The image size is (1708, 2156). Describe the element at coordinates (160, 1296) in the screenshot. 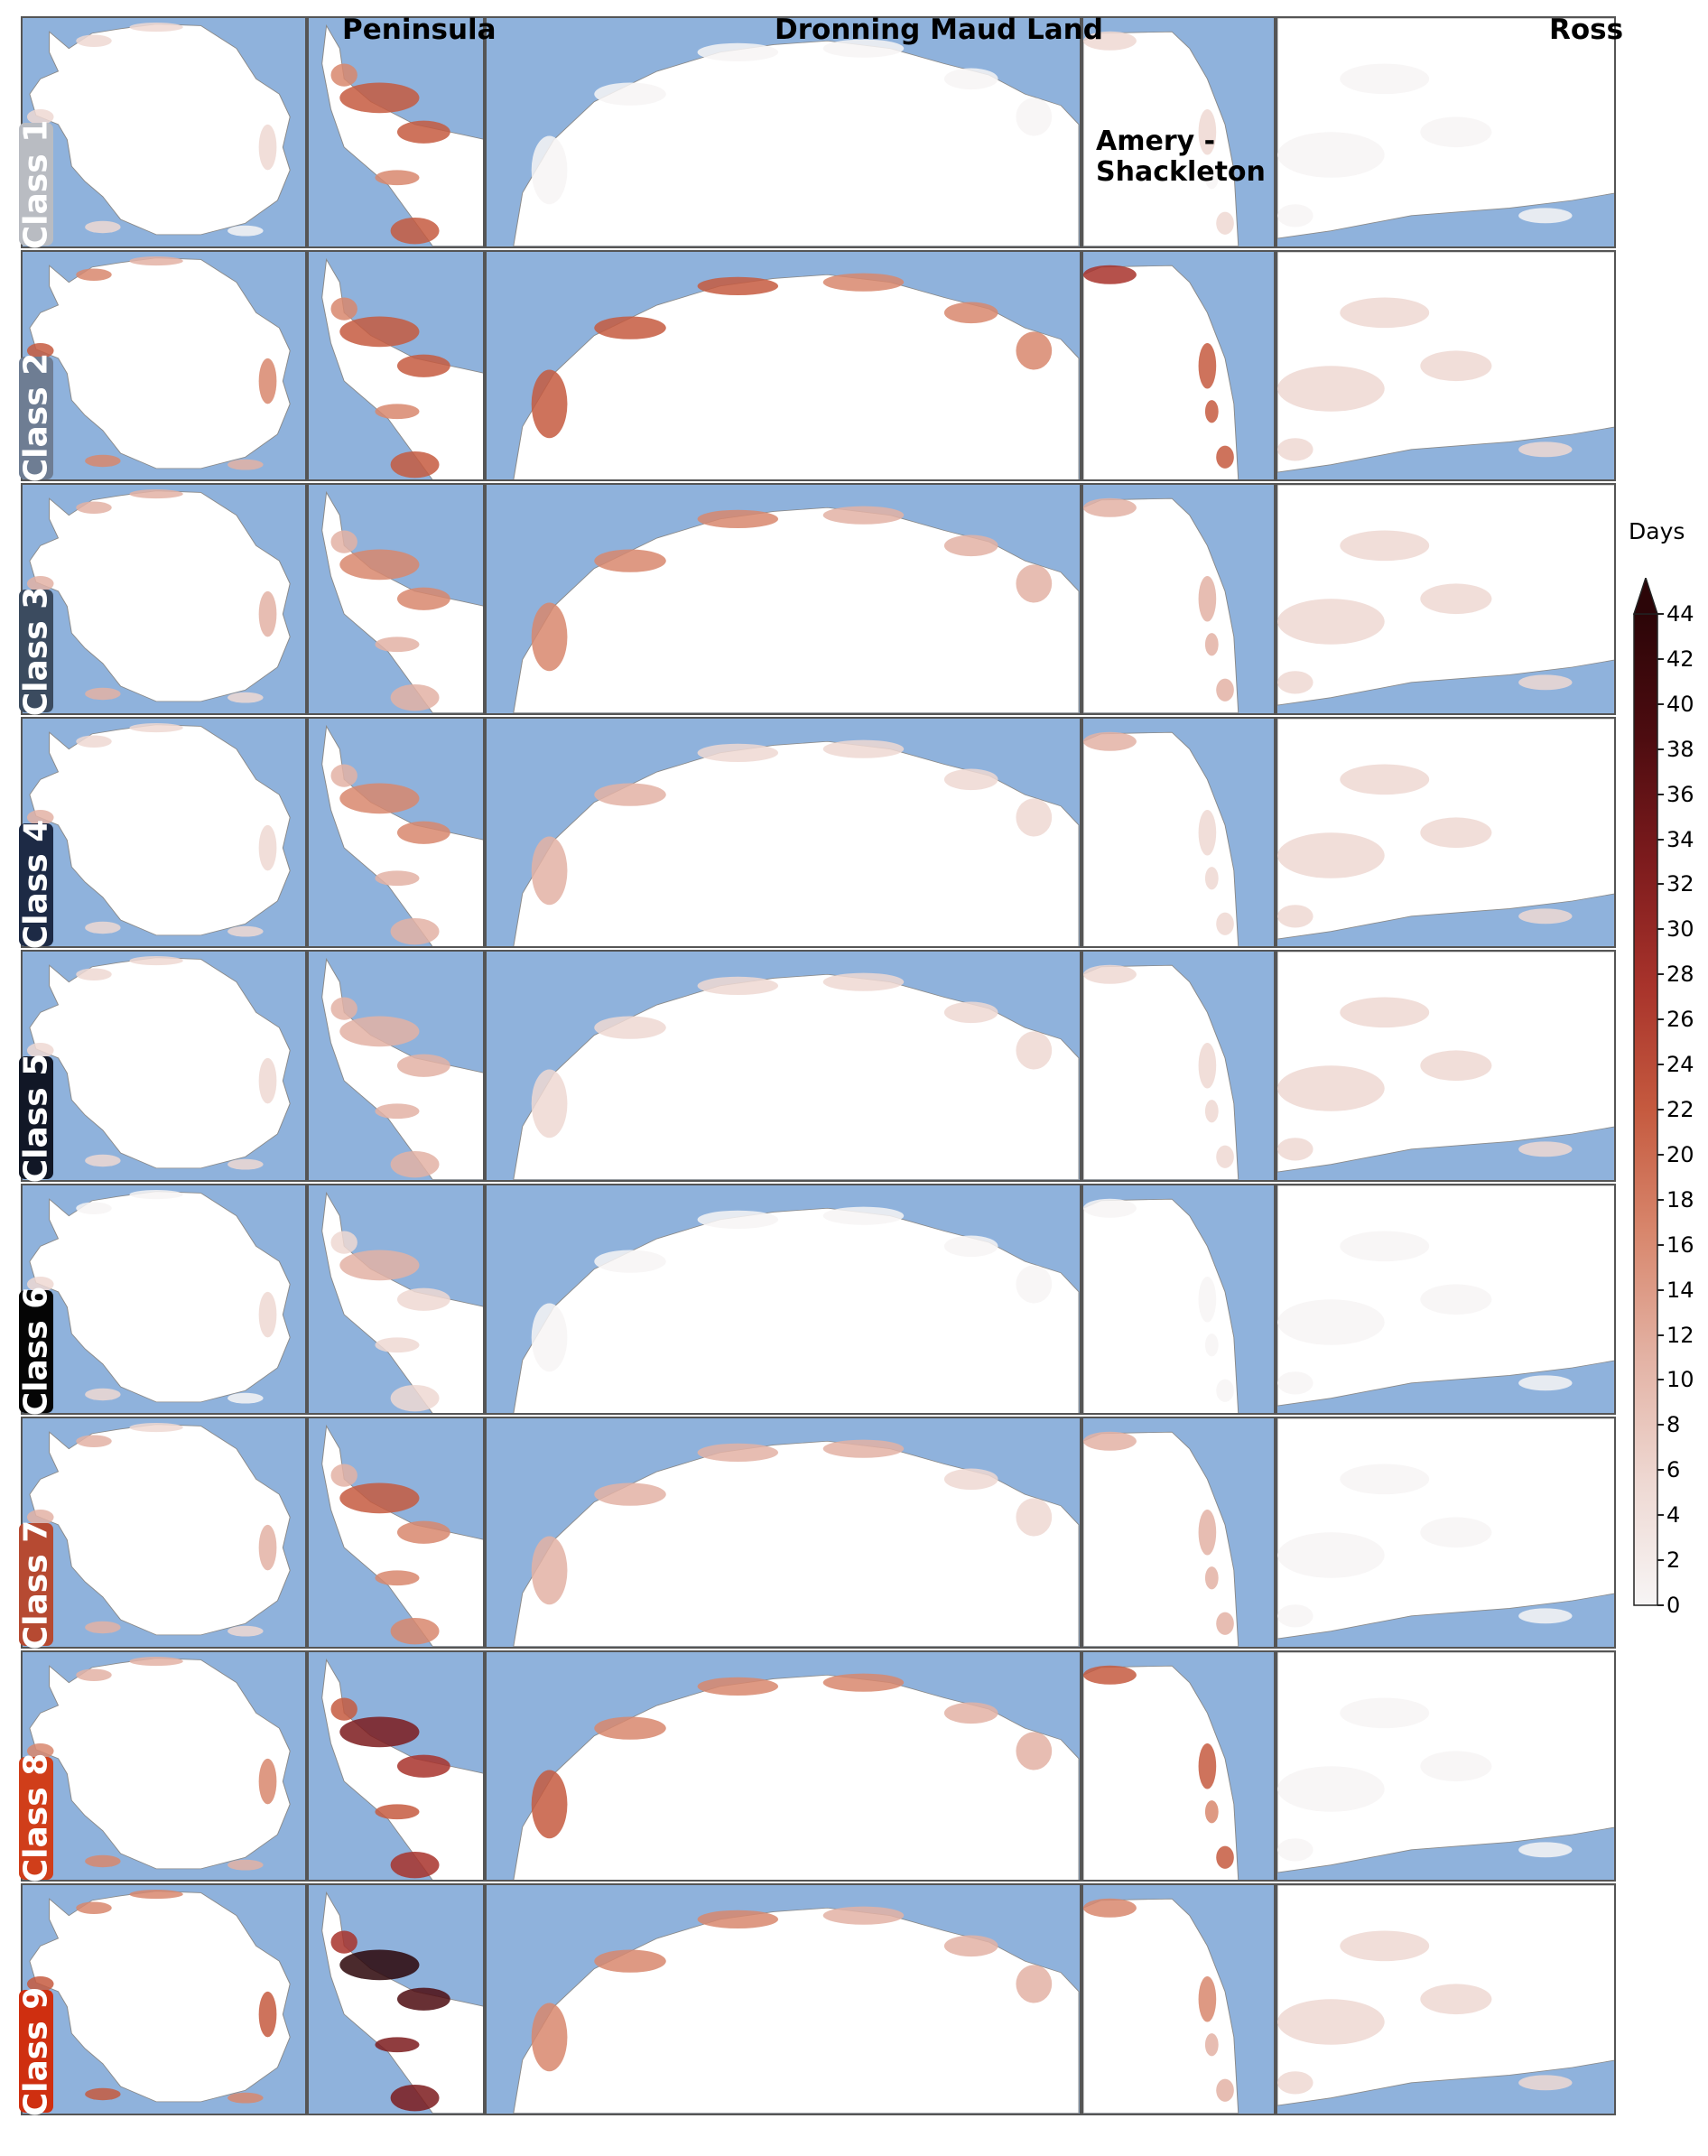

I see `antarctica-landmass` at that location.